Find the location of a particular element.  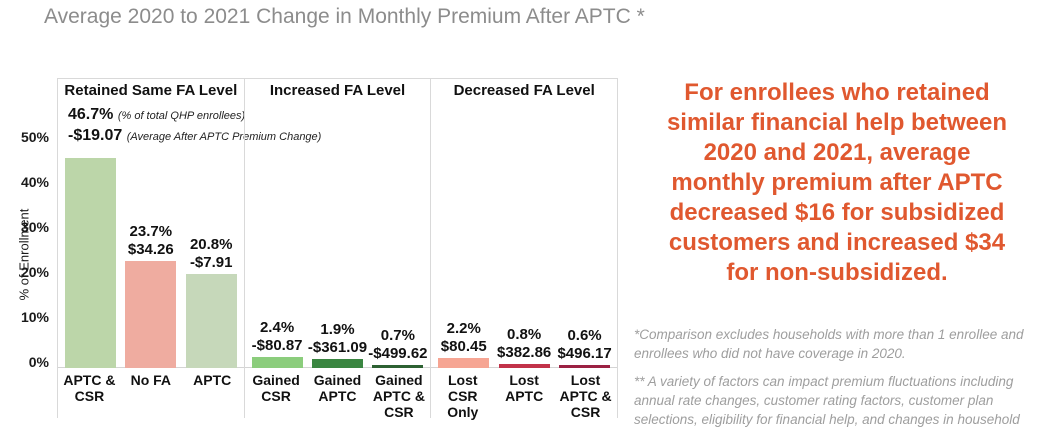

x-axis-labels: APTC & CSR No FA APTC is located at coordinates (151, 393).